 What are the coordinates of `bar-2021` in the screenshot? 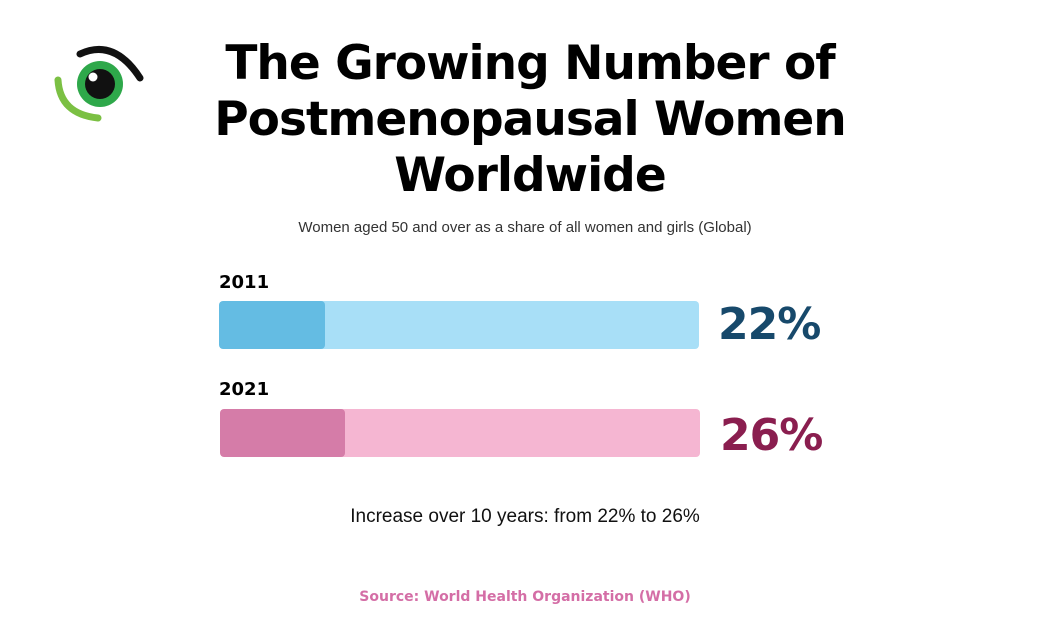 It's located at (282, 433).